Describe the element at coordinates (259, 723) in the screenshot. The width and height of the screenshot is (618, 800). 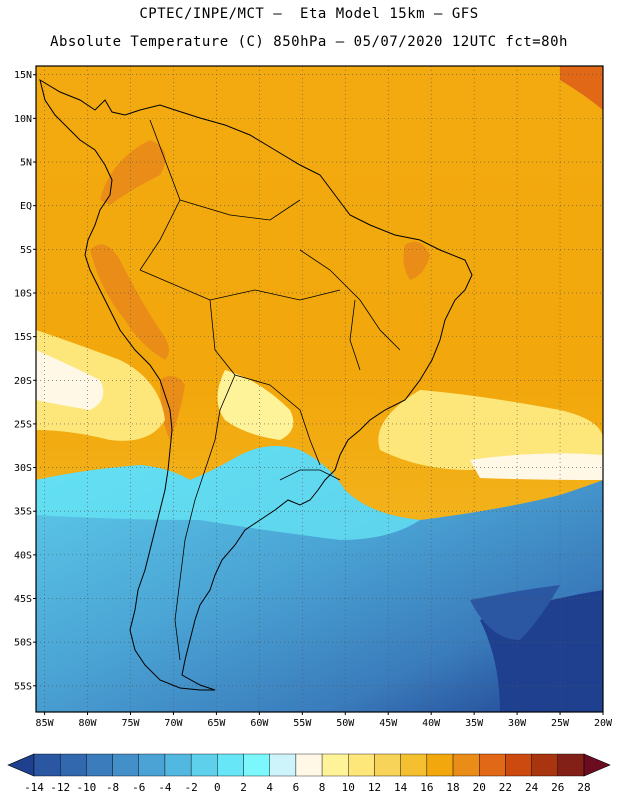
I see `lon-tick-label: 60W` at that location.